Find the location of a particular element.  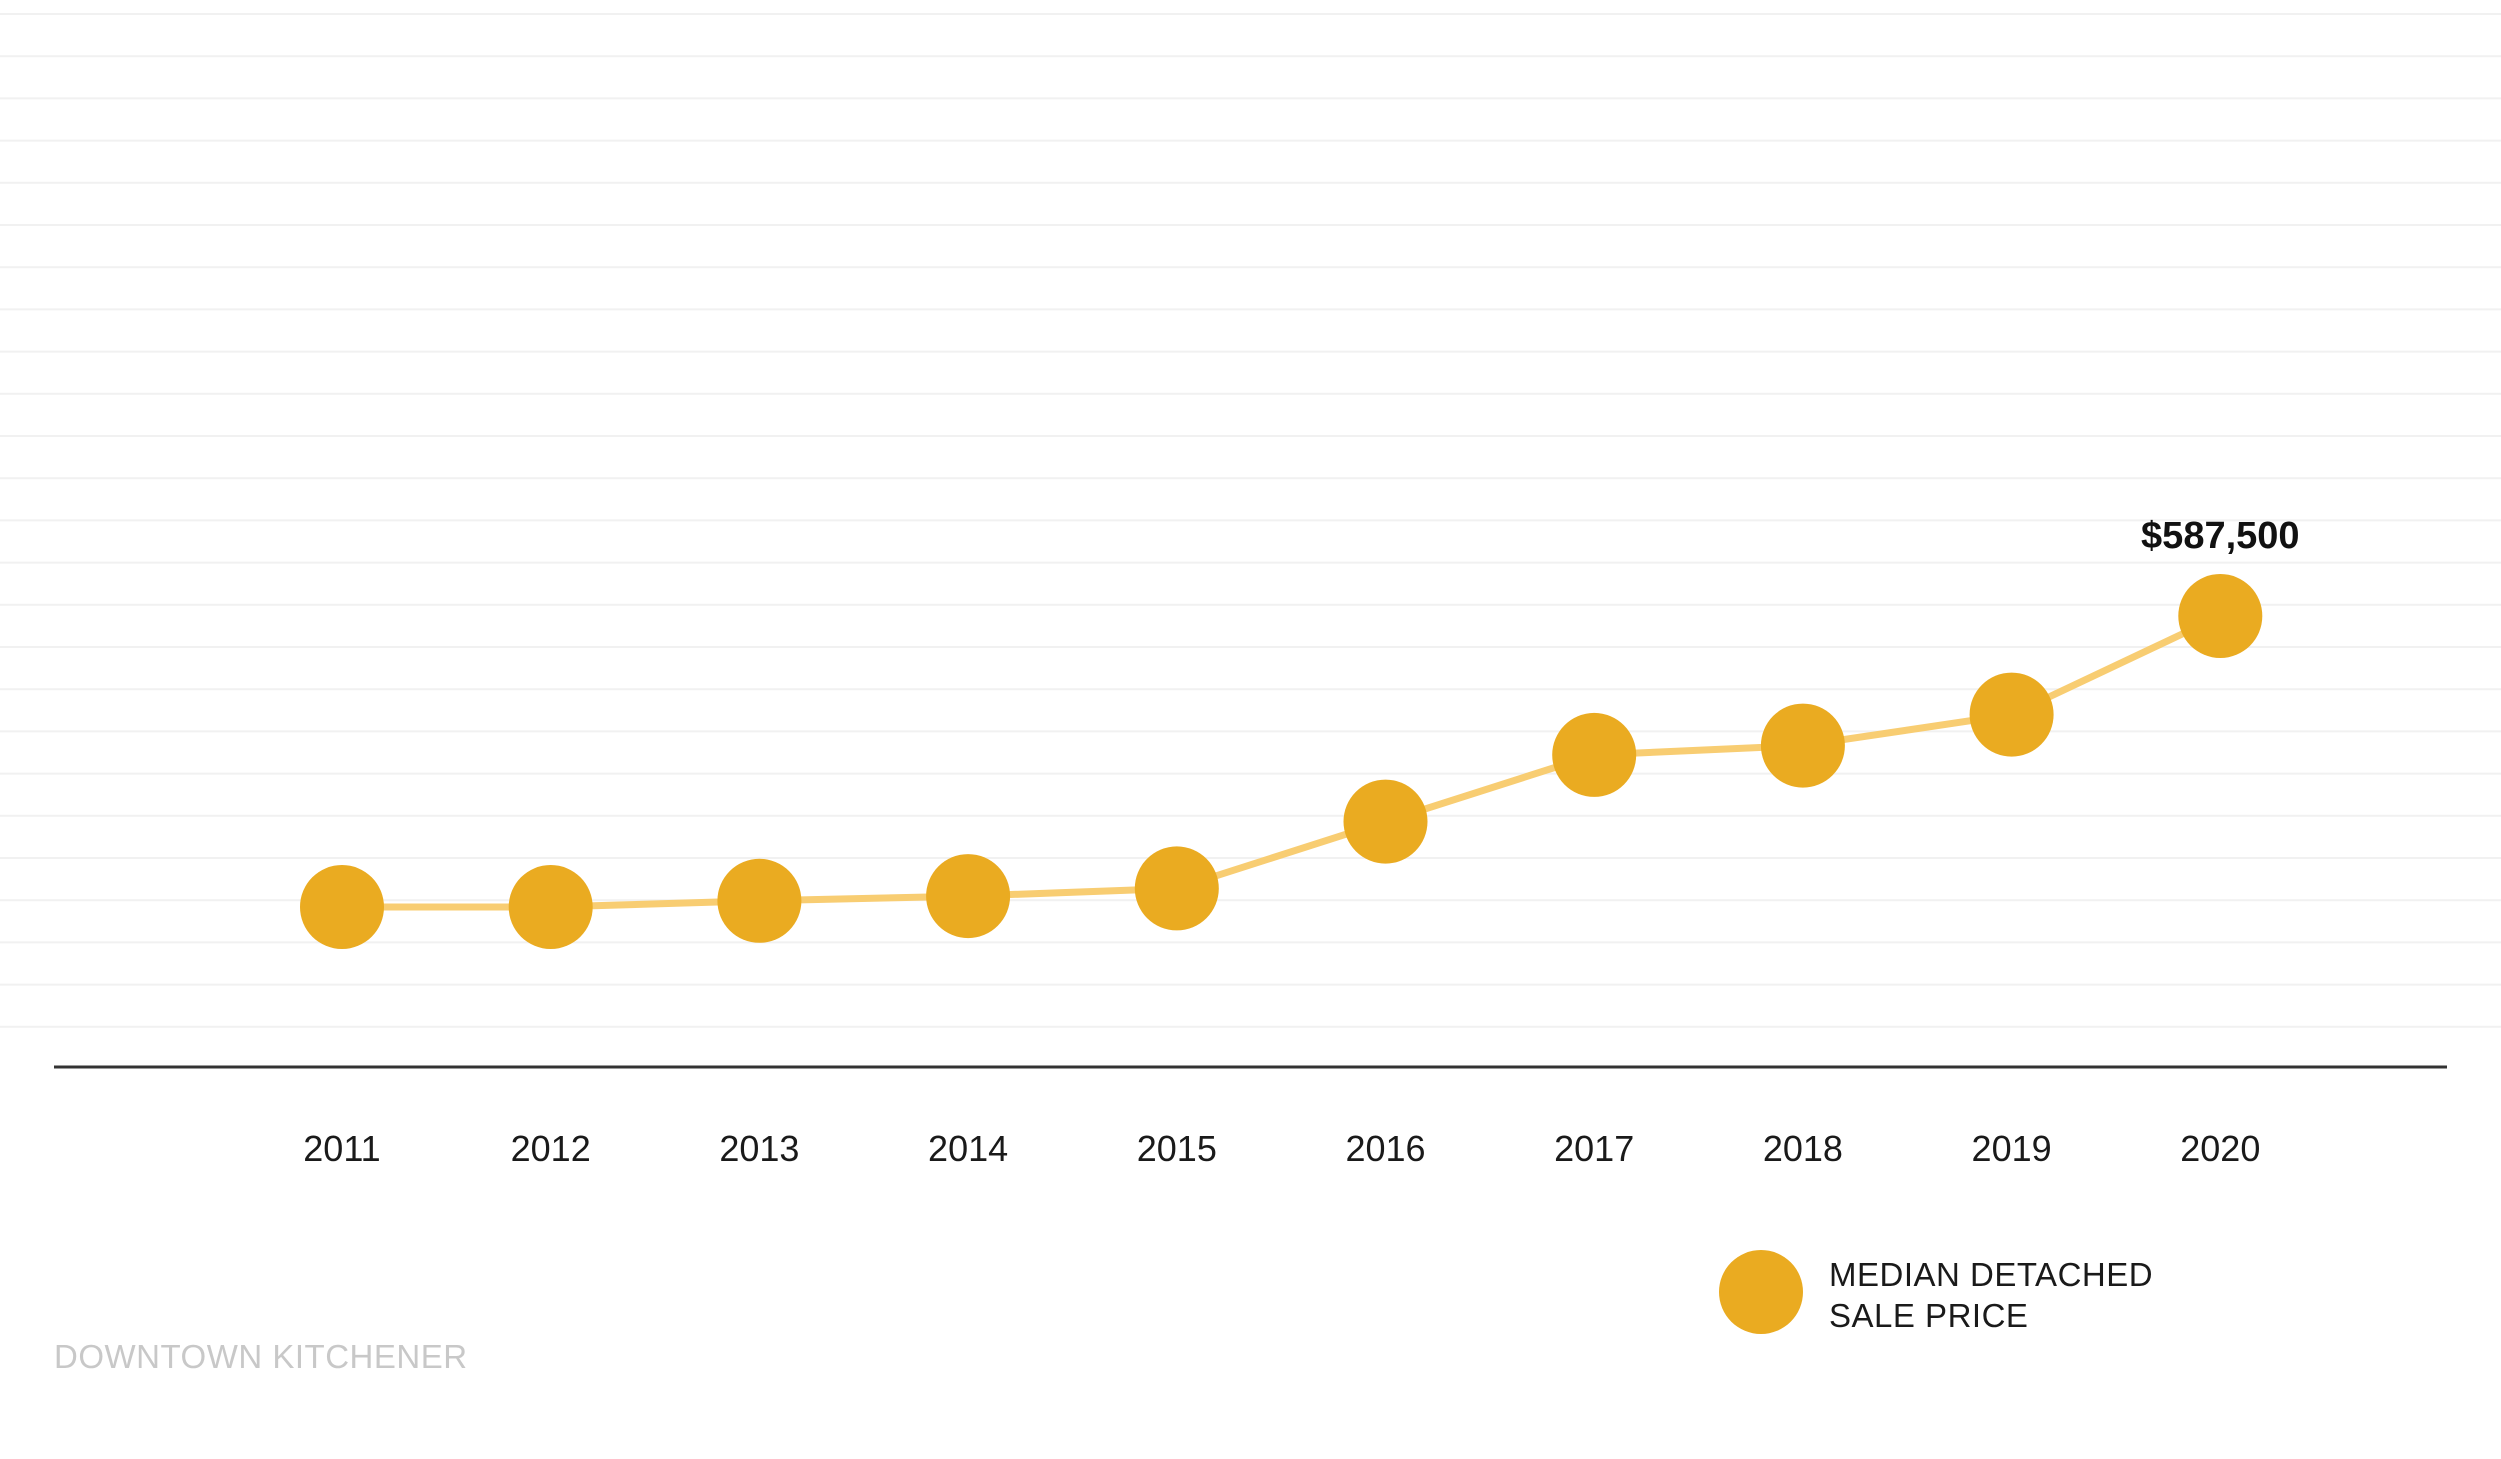

data-labels: $587,500 is located at coordinates (2220, 536).